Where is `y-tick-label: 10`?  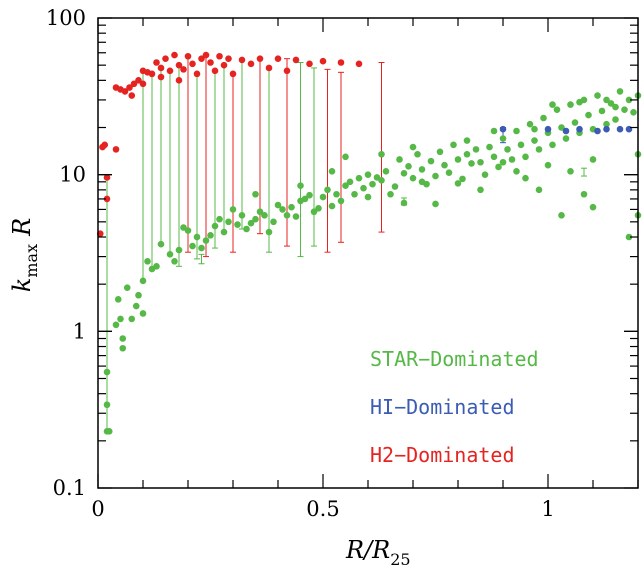
y-tick-label: 10 is located at coordinates (72, 175).